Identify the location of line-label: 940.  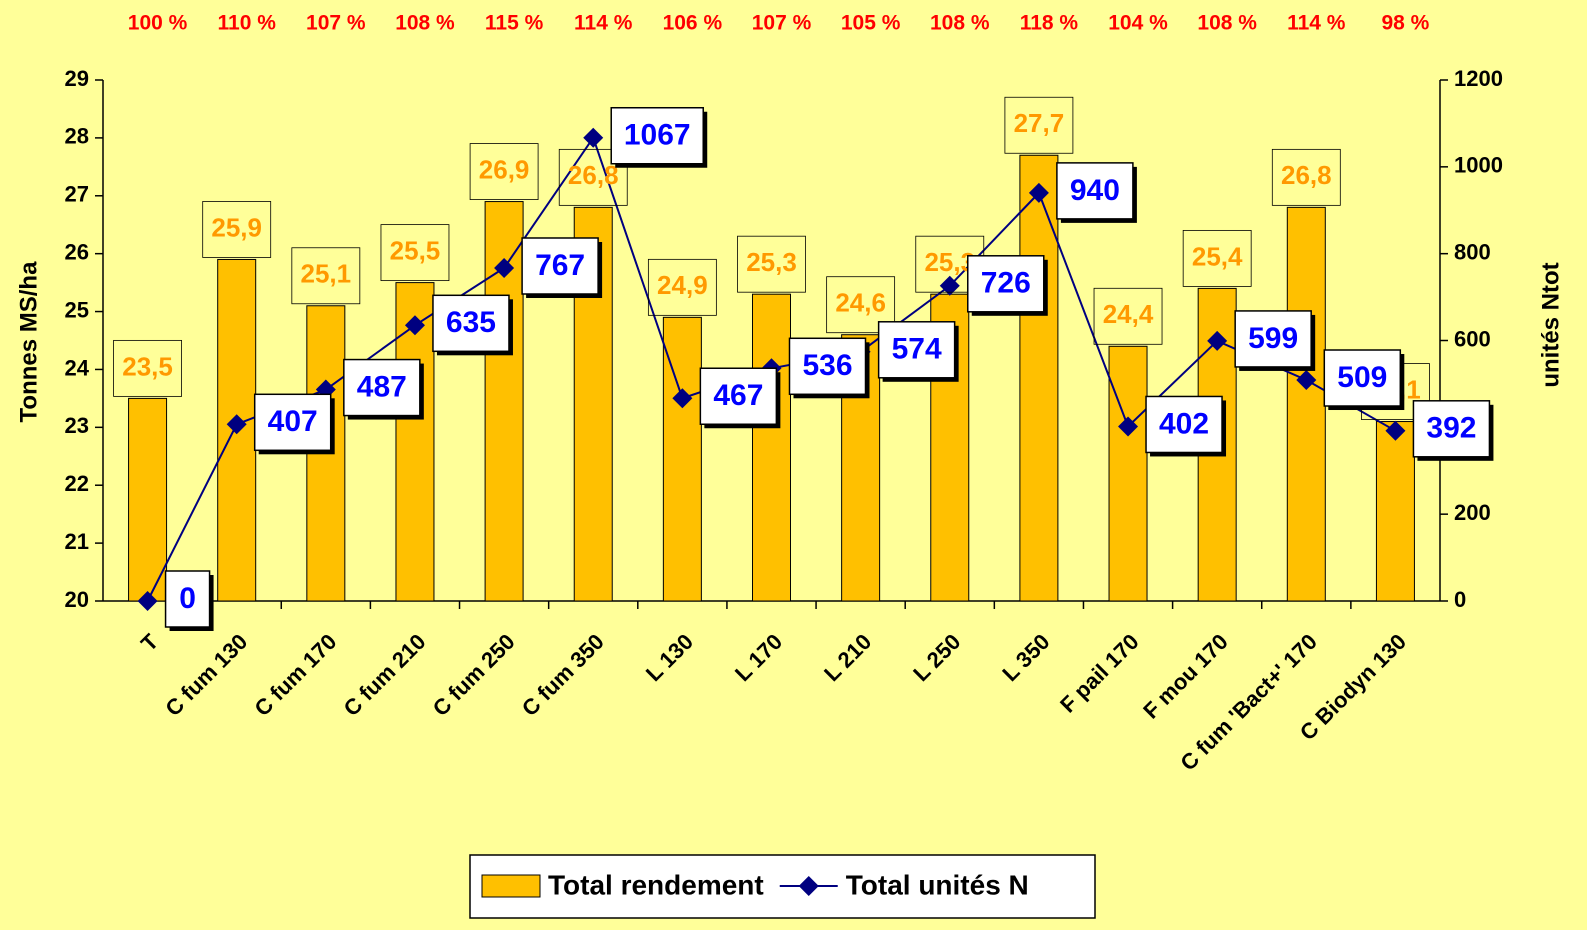
(1095, 190).